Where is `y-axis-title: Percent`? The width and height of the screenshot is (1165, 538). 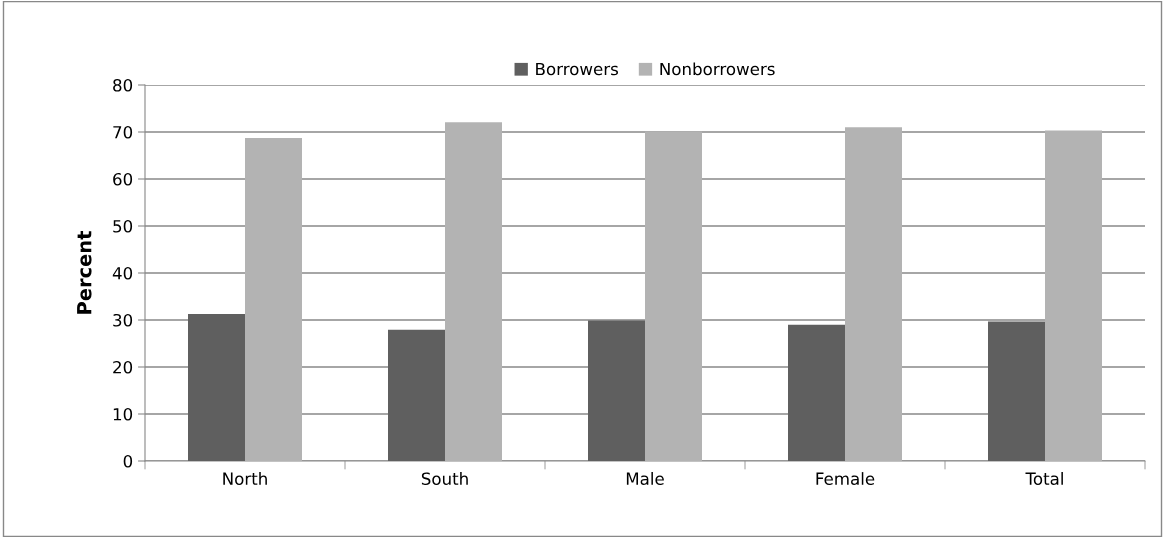
y-axis-title: Percent is located at coordinates (84, 272).